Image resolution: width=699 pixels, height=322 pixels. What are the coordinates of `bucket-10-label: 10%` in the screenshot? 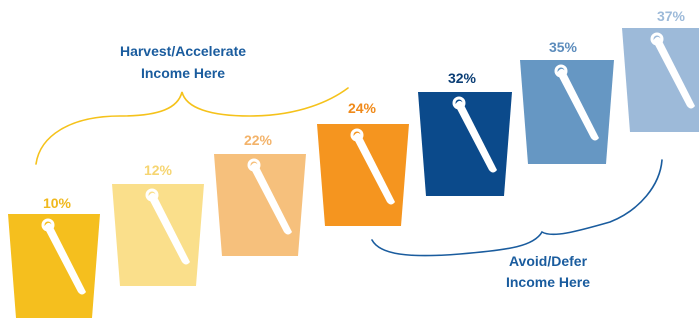 It's located at (57, 203).